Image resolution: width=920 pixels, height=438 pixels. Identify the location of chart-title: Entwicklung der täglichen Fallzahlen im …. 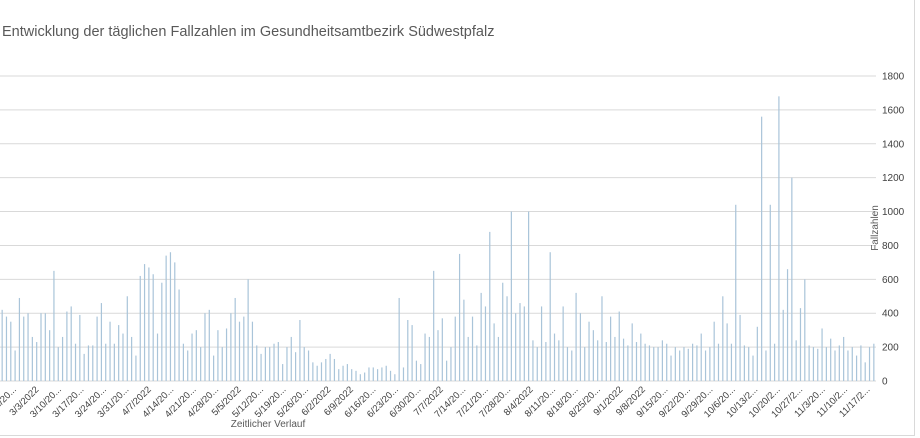
(248, 32).